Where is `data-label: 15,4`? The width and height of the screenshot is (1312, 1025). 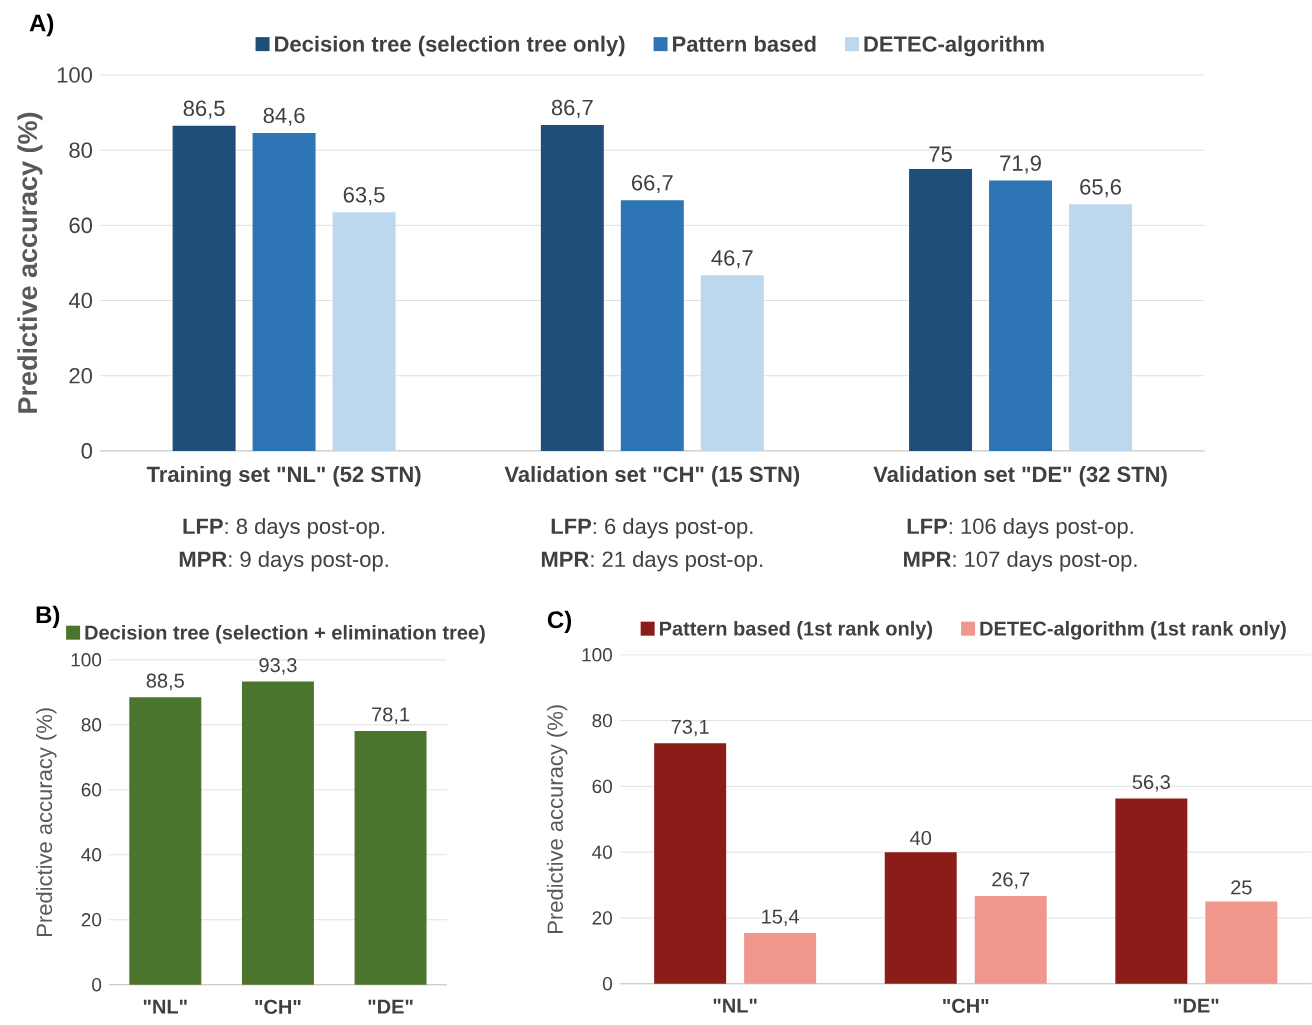 data-label: 15,4 is located at coordinates (780, 918).